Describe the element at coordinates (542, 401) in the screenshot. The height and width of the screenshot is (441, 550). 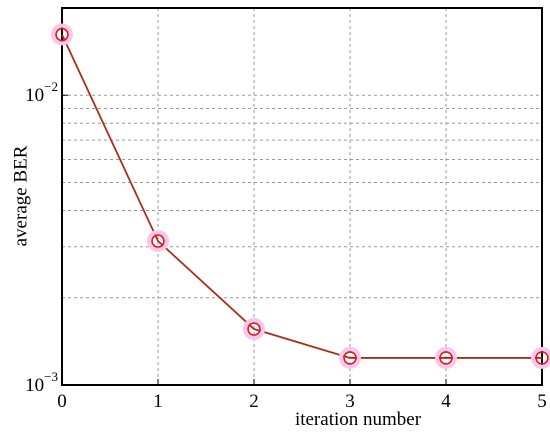
I see `x-tick-label: 5` at that location.